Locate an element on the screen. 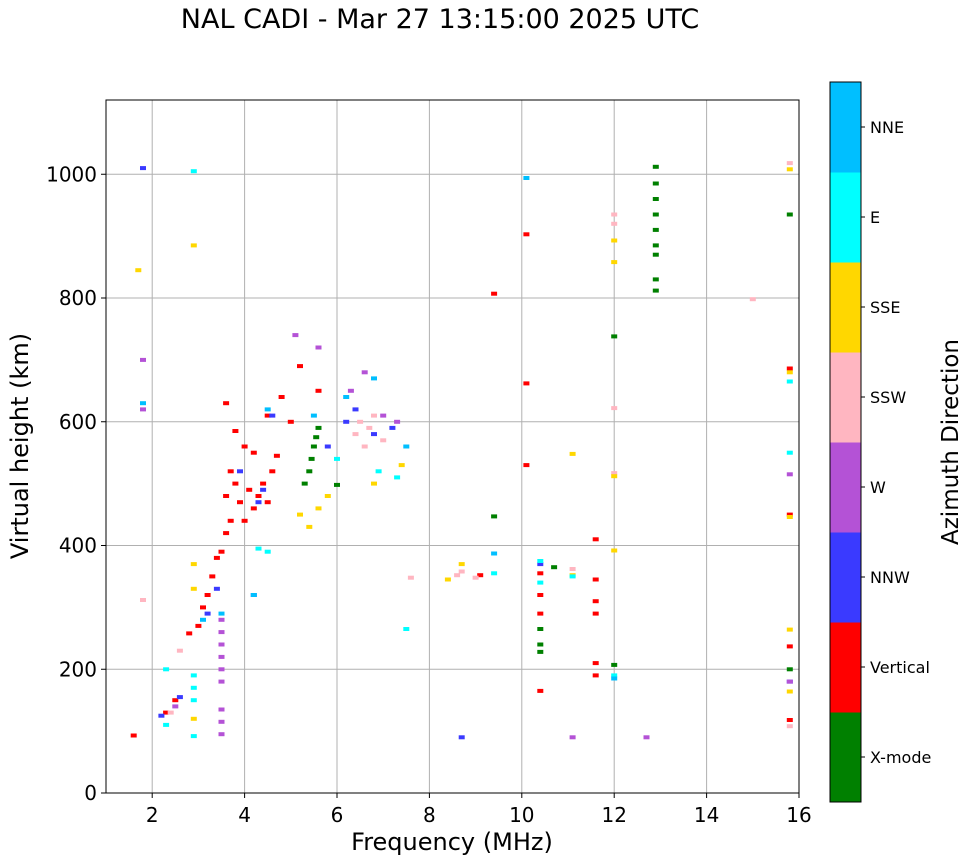 Image resolution: width=972 pixels, height=865 pixels. y-tick-label: 800 is located at coordinates (78, 298).